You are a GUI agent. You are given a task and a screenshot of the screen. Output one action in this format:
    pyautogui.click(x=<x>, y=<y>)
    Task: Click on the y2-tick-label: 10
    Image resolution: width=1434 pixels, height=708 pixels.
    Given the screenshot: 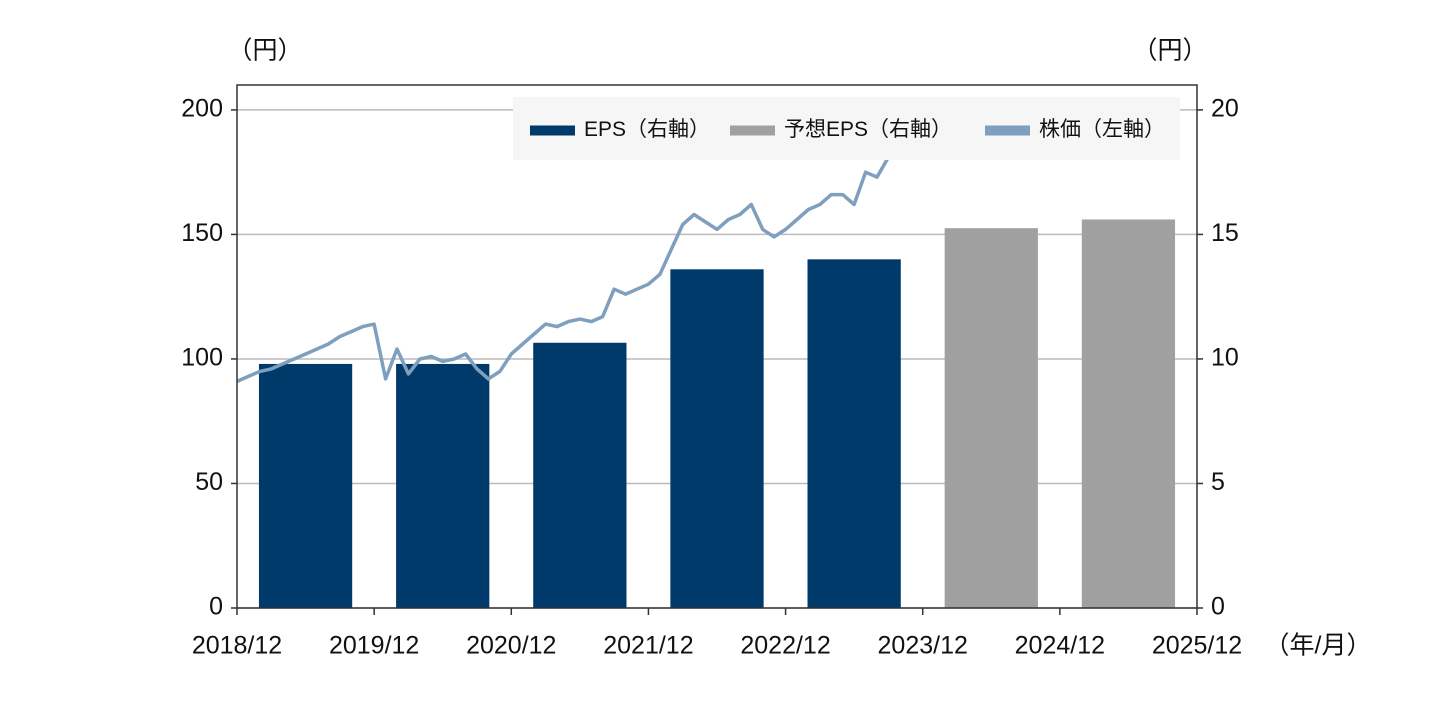 What is the action you would take?
    pyautogui.click(x=1225, y=358)
    